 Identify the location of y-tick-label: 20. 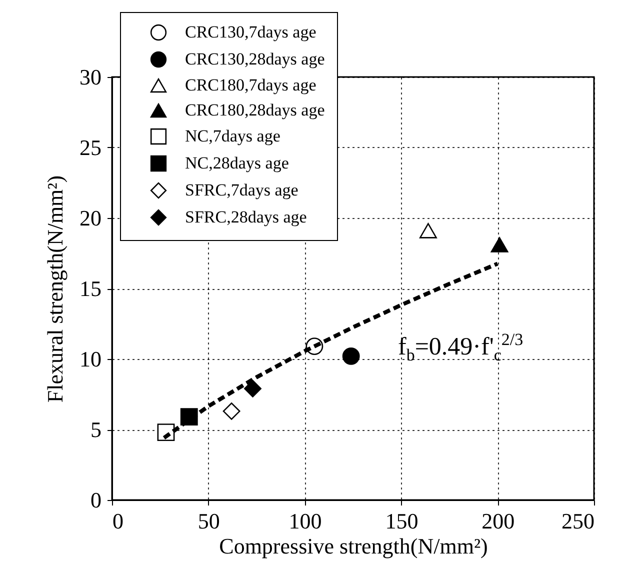
(91, 218).